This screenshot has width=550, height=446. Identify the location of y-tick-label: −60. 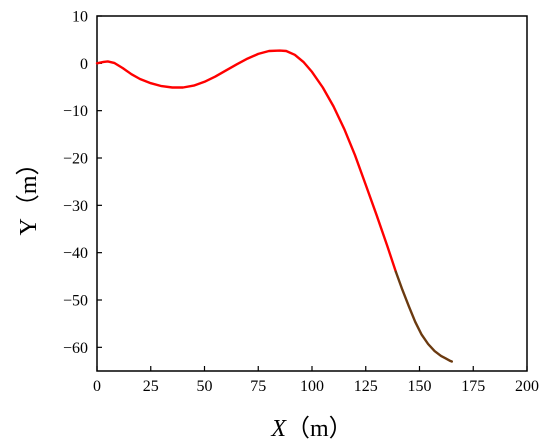
(75, 348).